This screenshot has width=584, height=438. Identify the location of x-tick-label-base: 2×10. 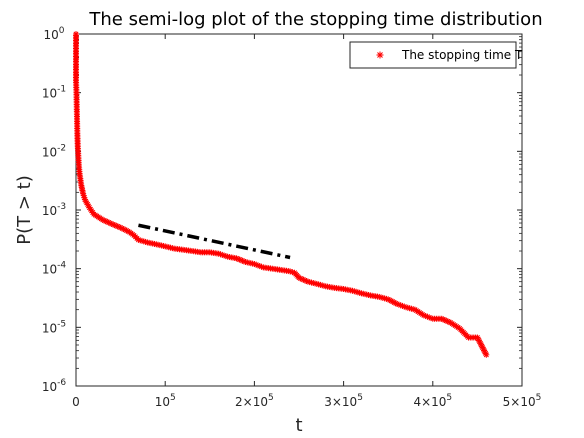
(251, 402).